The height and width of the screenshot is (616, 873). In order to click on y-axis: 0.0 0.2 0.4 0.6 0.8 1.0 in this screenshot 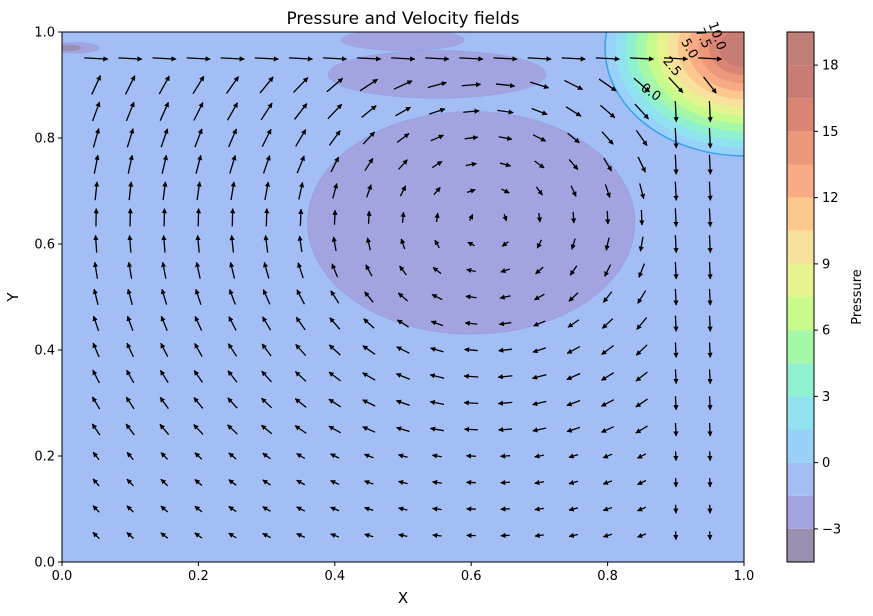, I will do `click(48, 298)`.